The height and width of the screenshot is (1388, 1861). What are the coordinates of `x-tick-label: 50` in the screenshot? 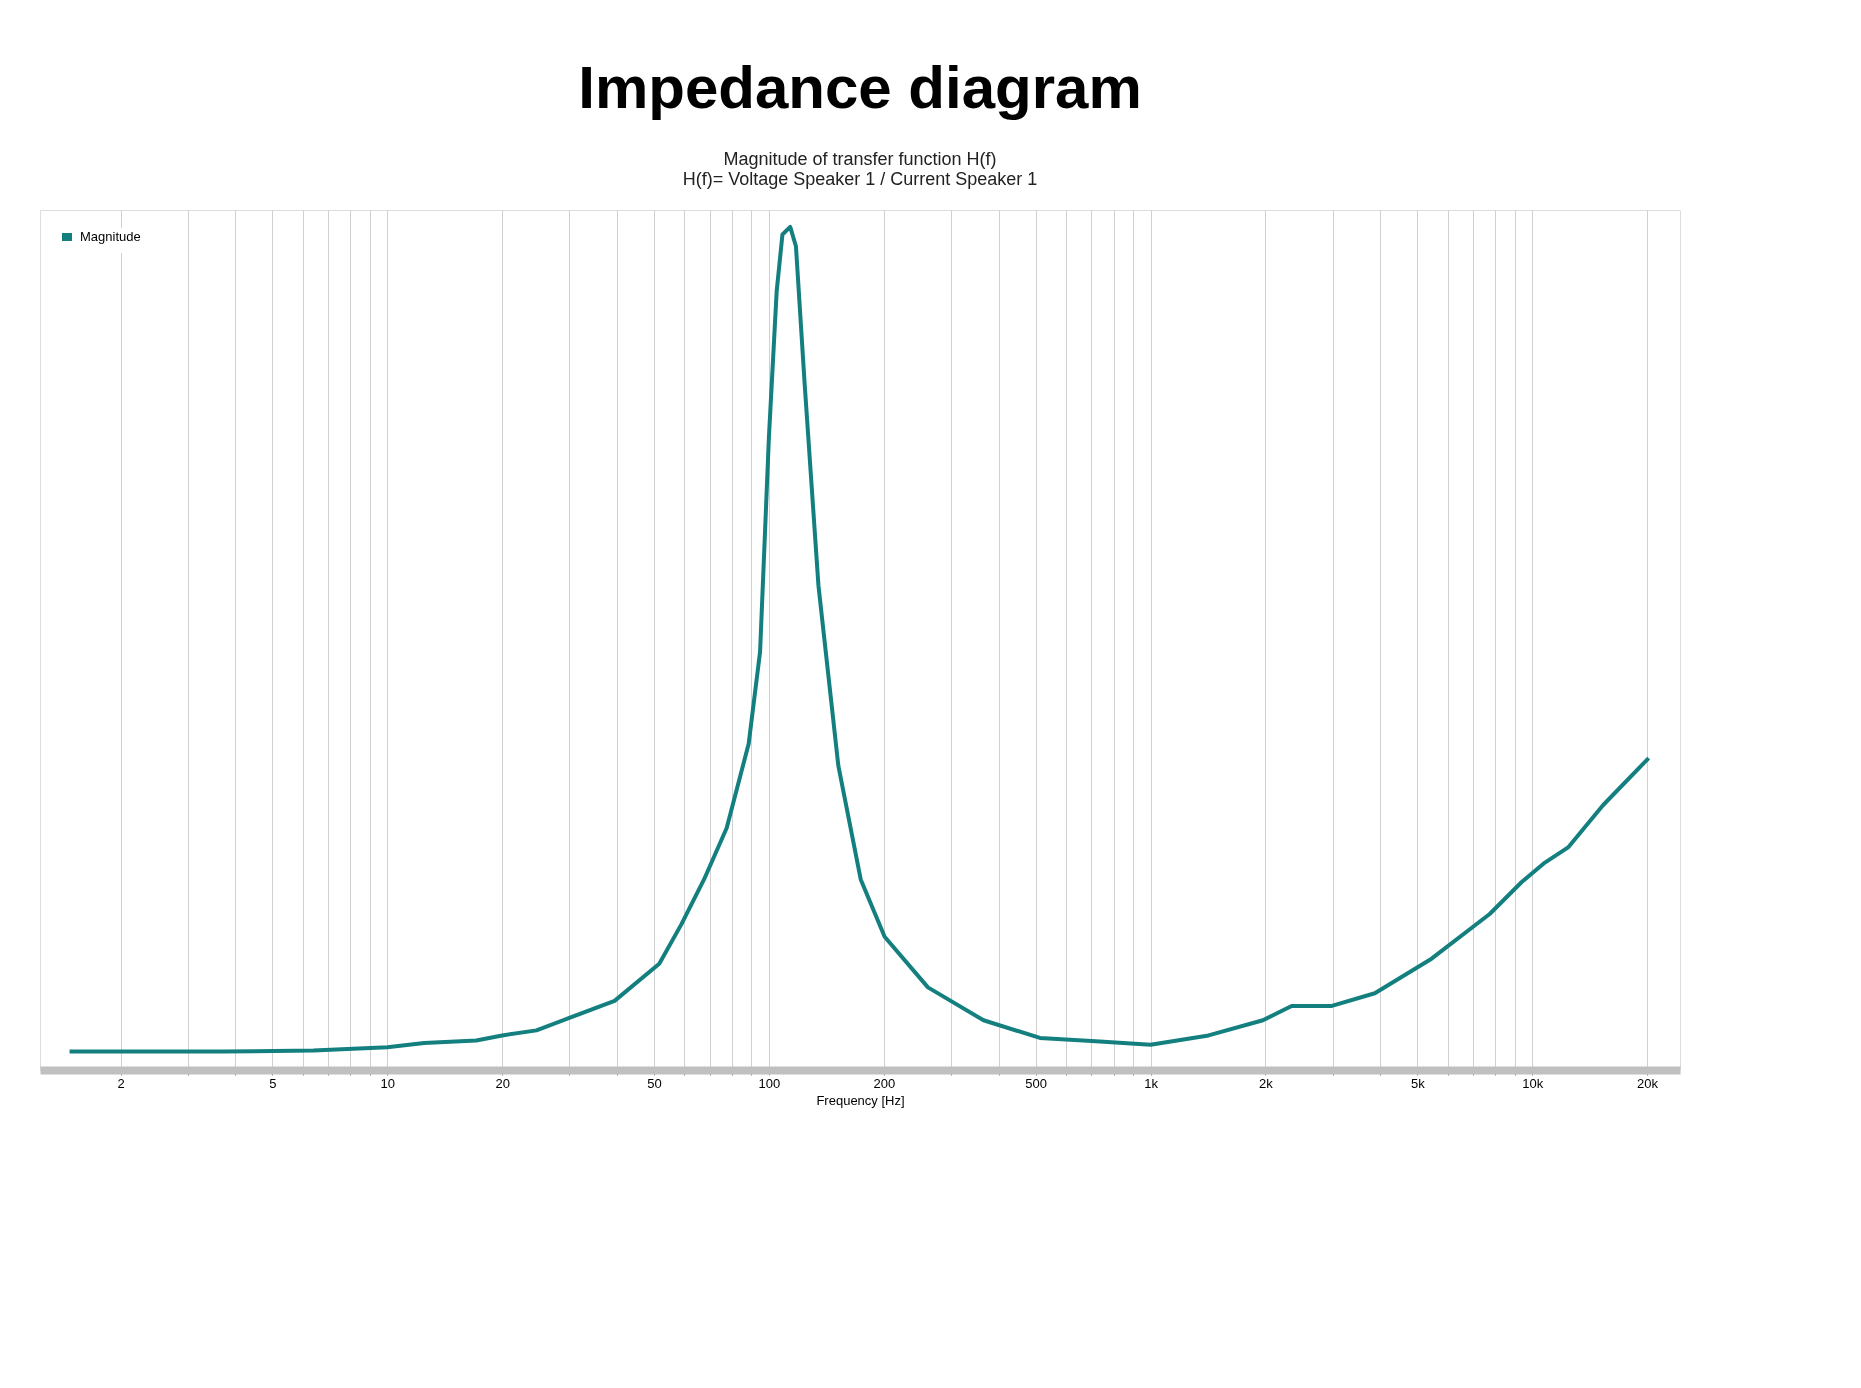 It's located at (654, 1083).